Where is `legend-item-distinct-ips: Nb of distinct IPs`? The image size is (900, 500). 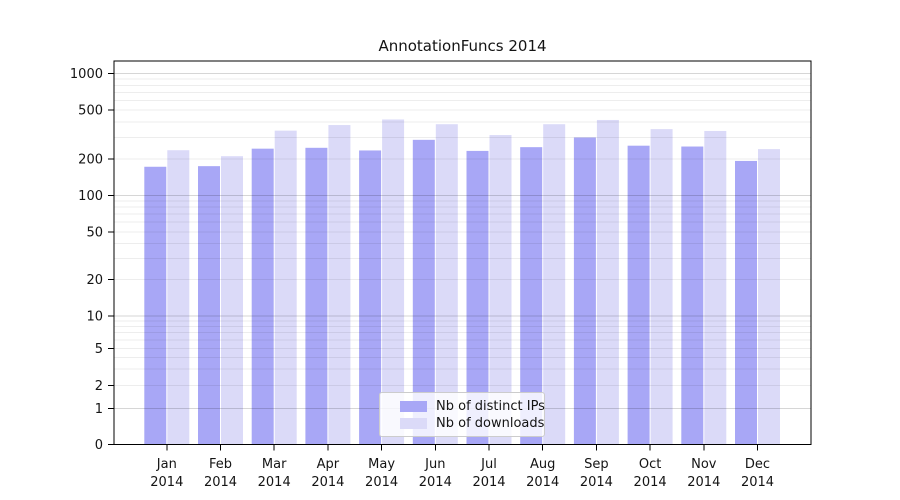 legend-item-distinct-ips: Nb of distinct IPs is located at coordinates (472, 406).